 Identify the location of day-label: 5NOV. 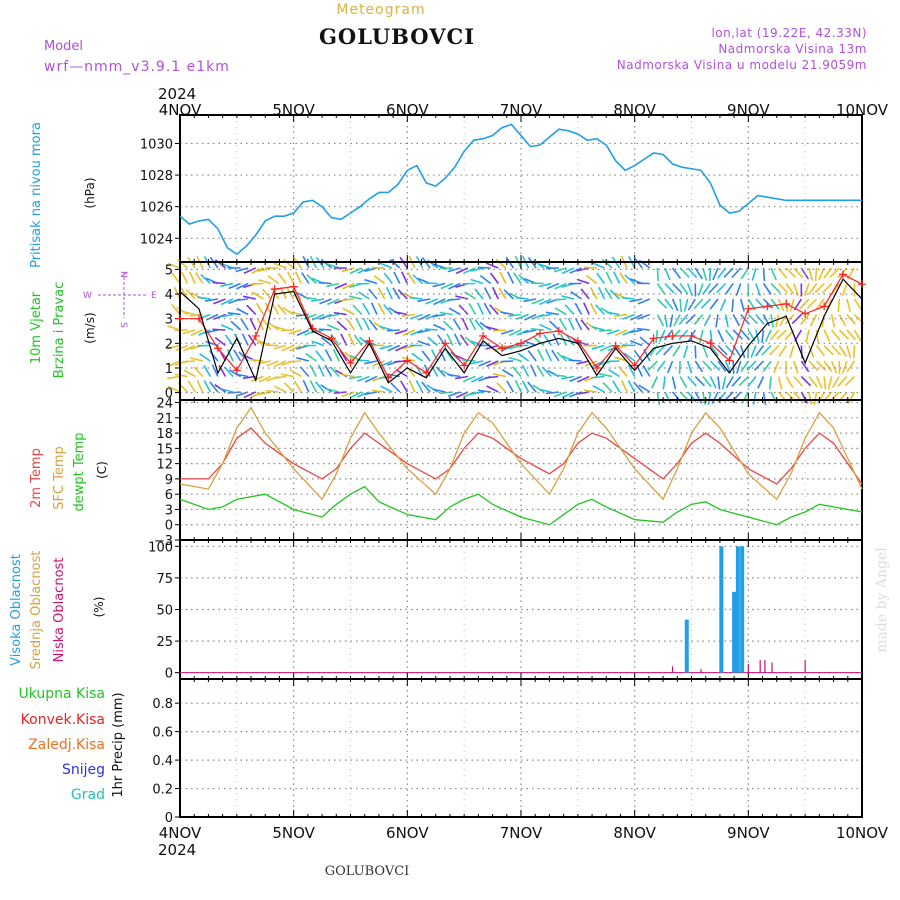
(293, 833).